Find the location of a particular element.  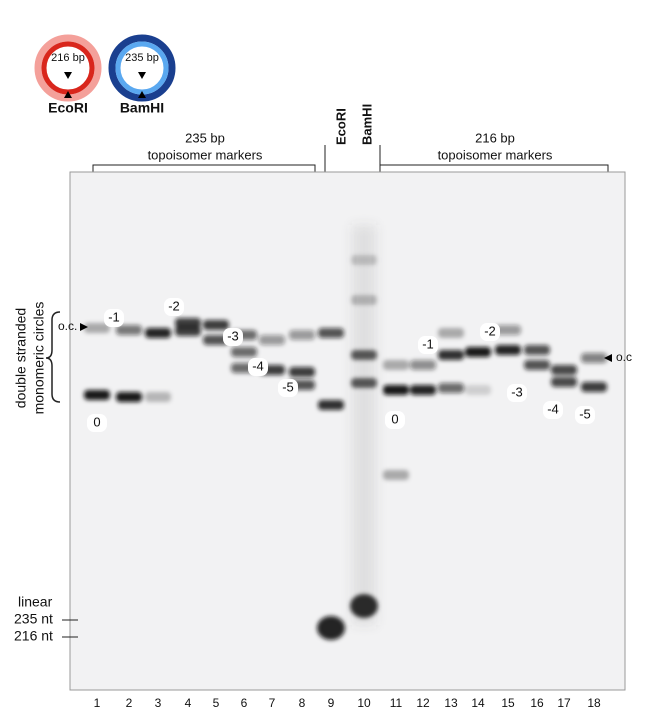

lane-number: 14 is located at coordinates (478, 703).